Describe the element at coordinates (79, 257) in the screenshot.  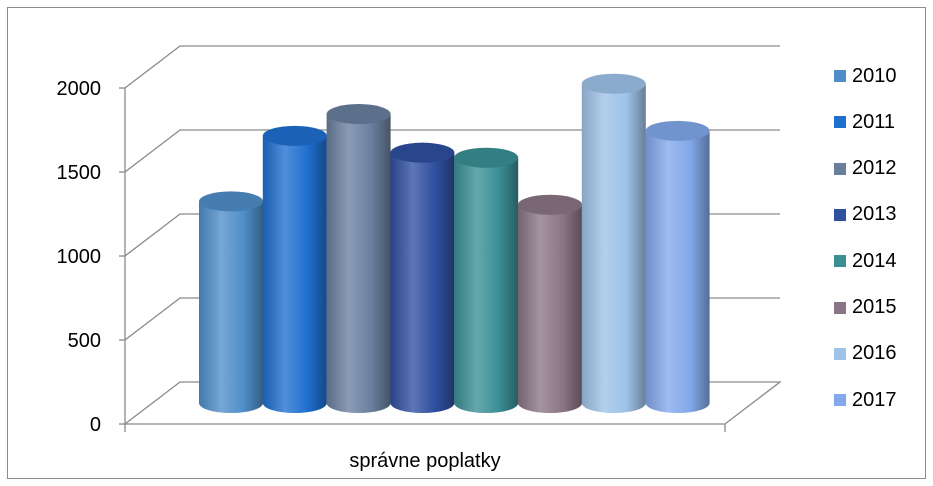
I see `y-tick-label: 1000` at that location.